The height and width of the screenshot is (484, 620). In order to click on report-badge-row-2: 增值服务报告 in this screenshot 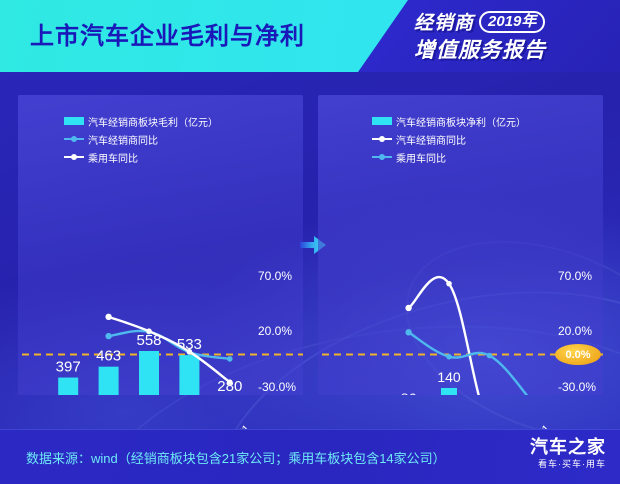, I will do `click(480, 49)`.